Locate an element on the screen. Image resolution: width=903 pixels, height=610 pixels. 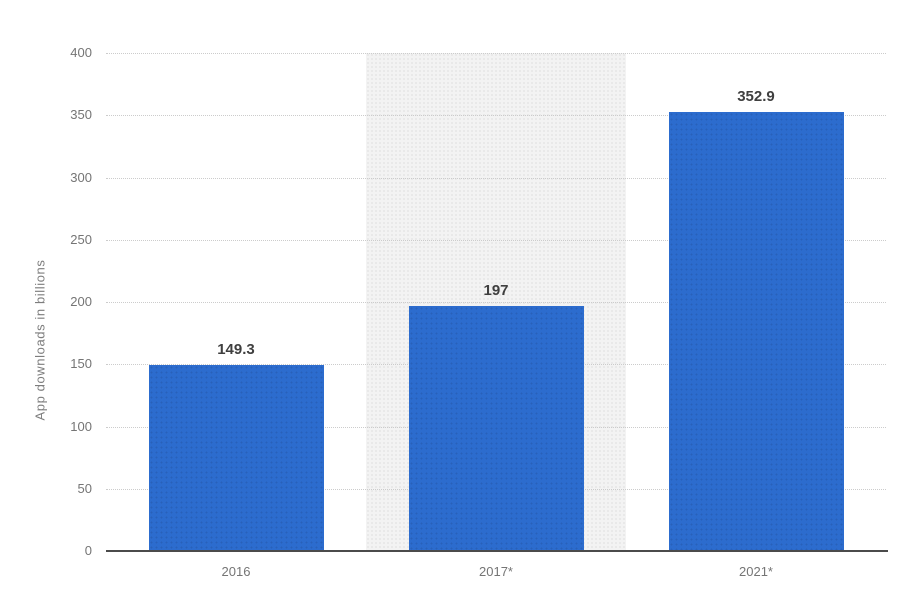
y-axis-title-text: App downloads in billions is located at coordinates (40, 340).